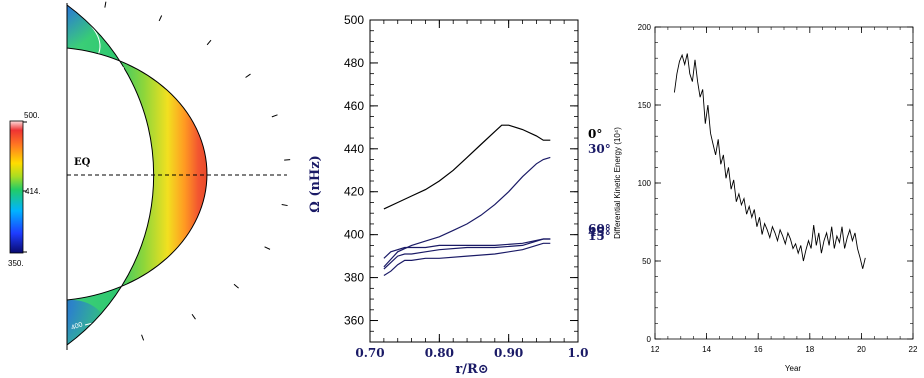 The height and width of the screenshot is (378, 924). What do you see at coordinates (599, 232) in the screenshot?
I see `series-label: 45°` at bounding box center [599, 232].